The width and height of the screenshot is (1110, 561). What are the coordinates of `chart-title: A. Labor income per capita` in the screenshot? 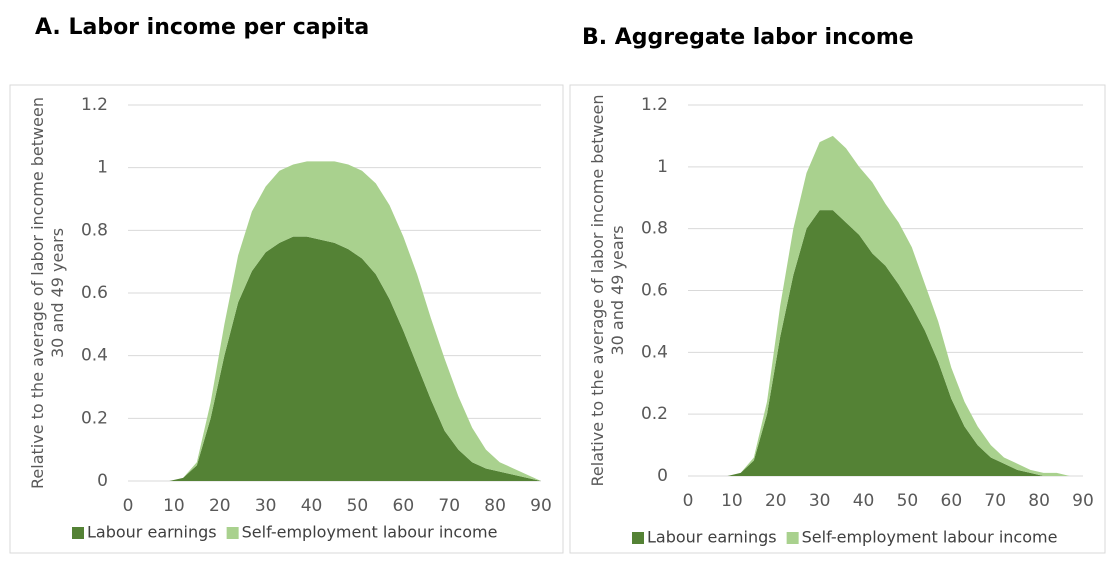 It's located at (202, 27).